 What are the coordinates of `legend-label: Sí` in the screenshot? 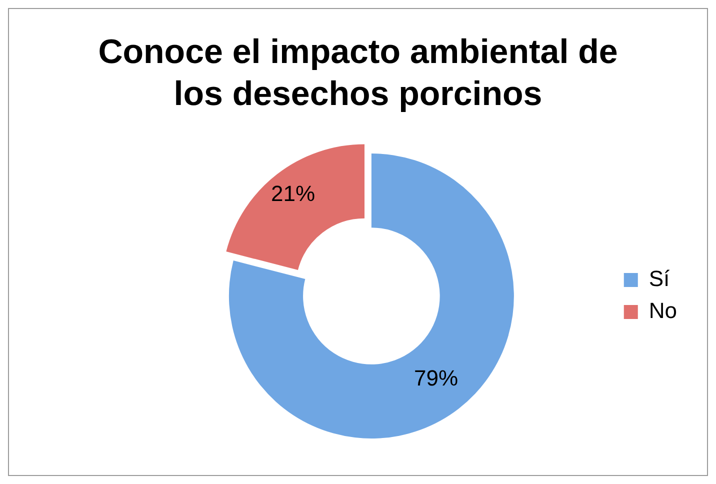 It's located at (659, 279).